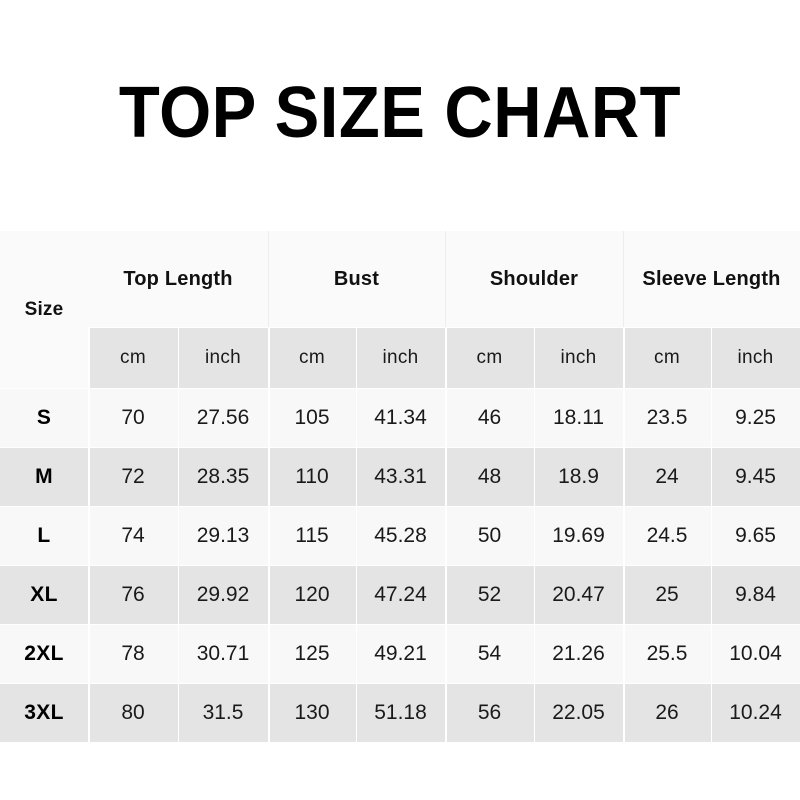  I want to click on cell-shoulder-cm: 52, so click(489, 594).